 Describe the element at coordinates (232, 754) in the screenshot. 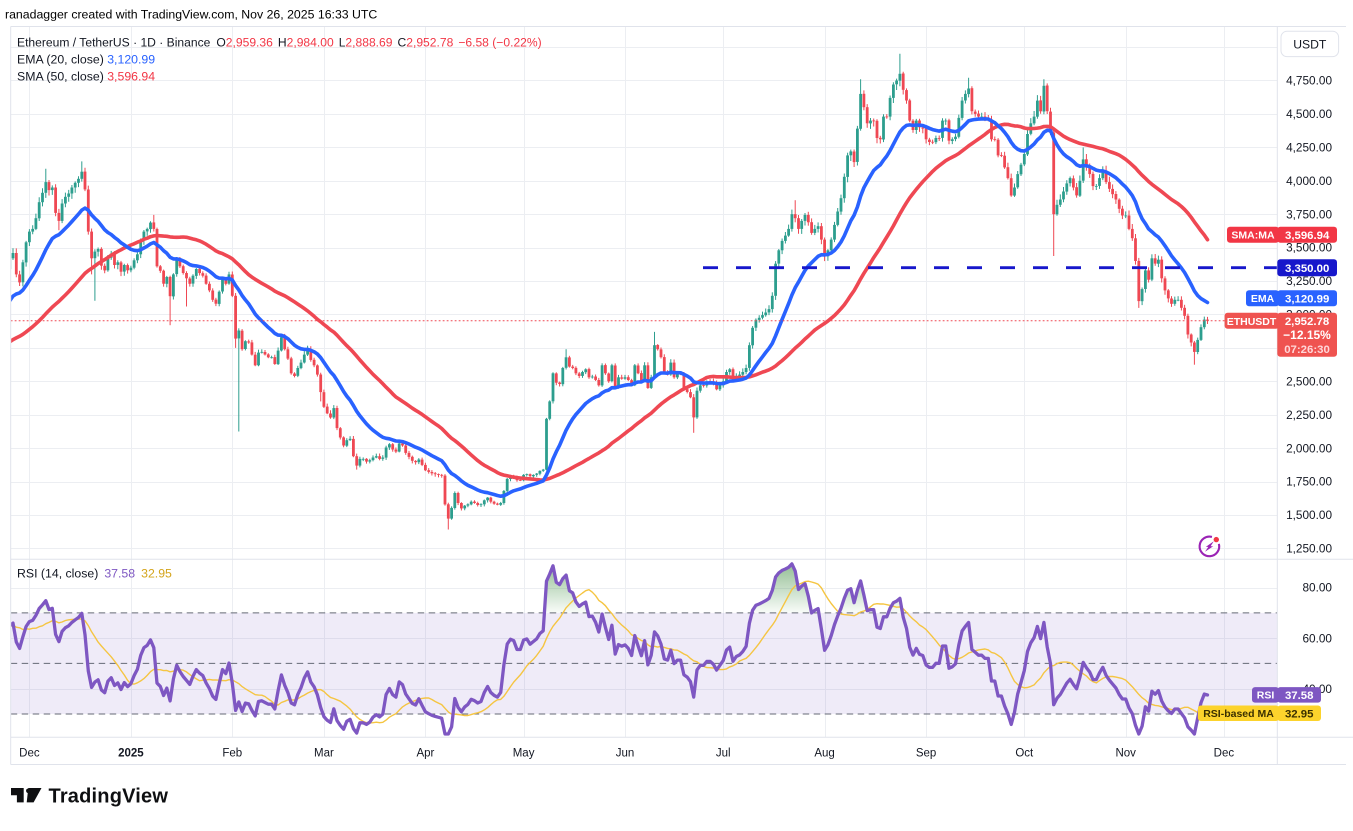

I see `svg-text: Feb` at that location.